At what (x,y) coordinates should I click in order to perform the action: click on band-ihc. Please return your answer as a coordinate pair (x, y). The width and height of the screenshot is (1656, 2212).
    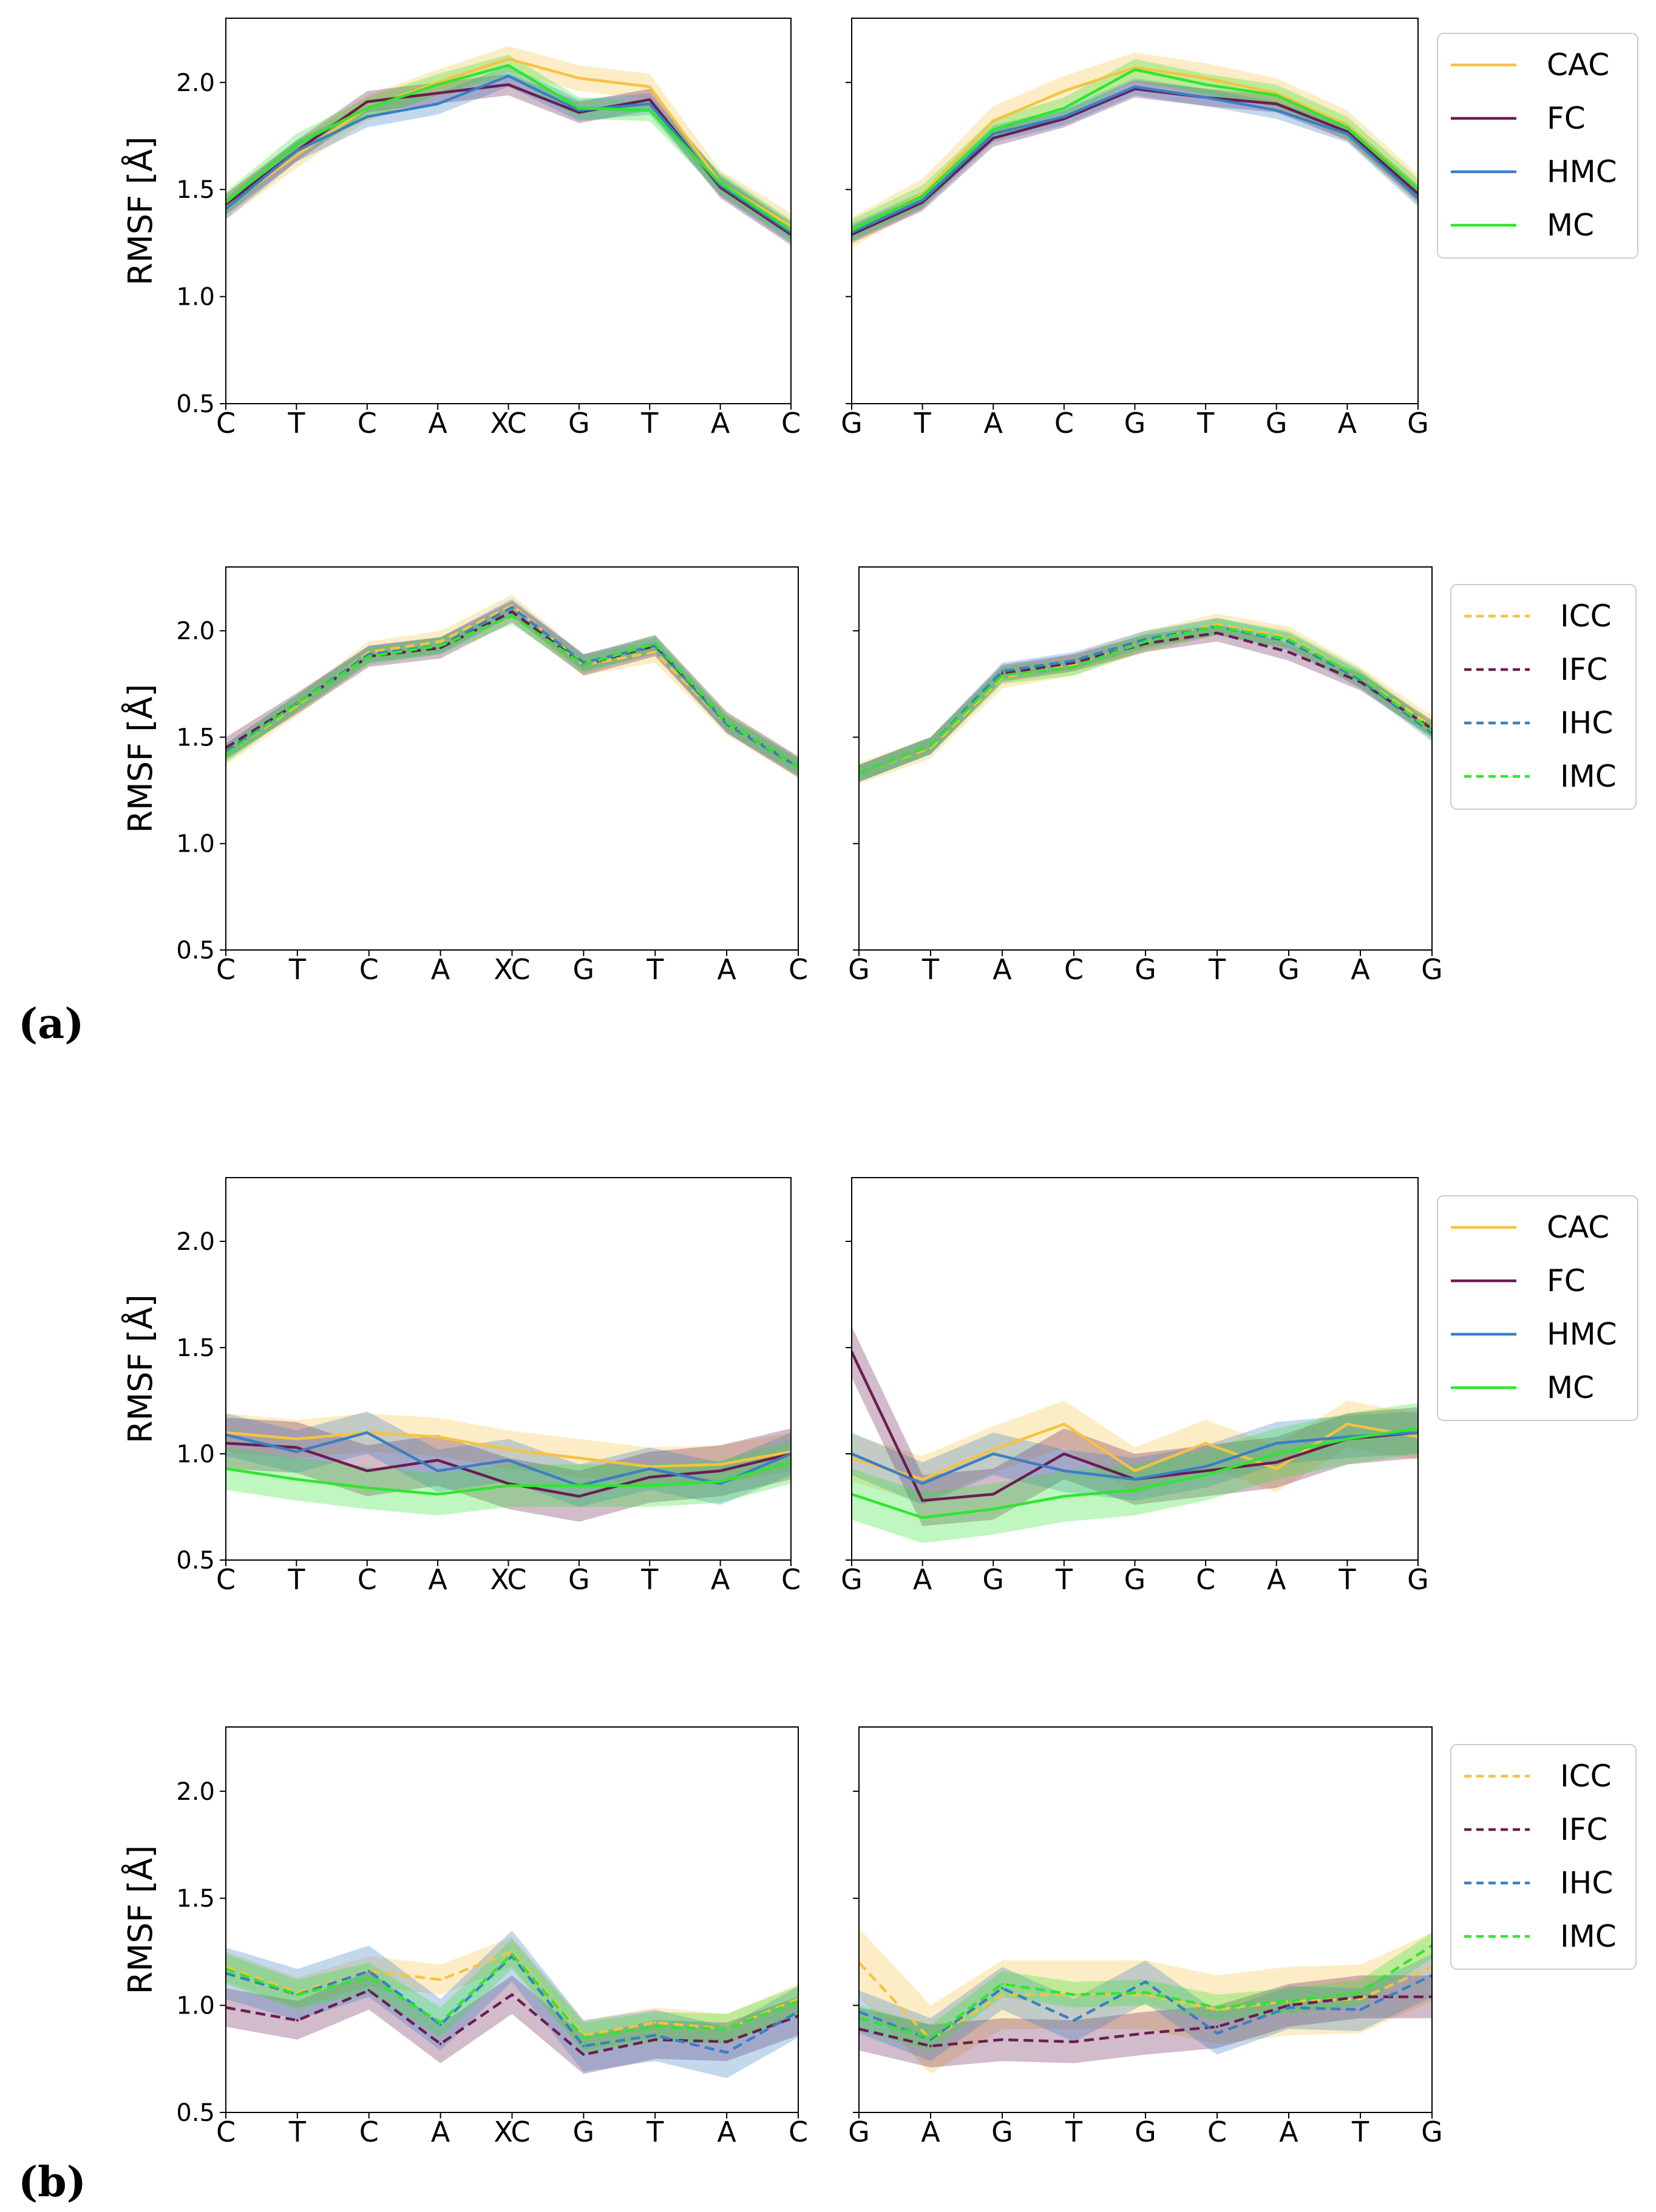
    Looking at the image, I should click on (1145, 2007).